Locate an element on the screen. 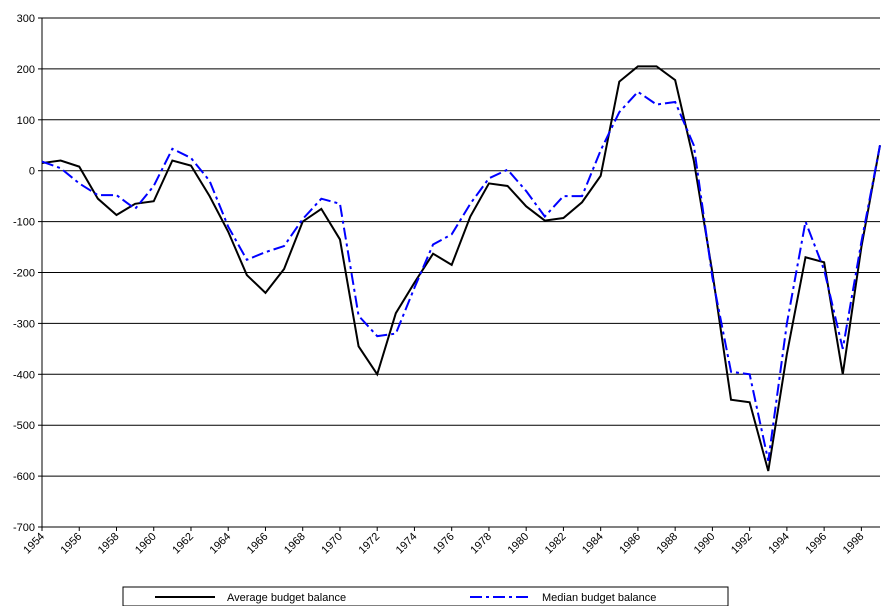 The height and width of the screenshot is (606, 881). x-tick-label: 1966 is located at coordinates (258, 544).